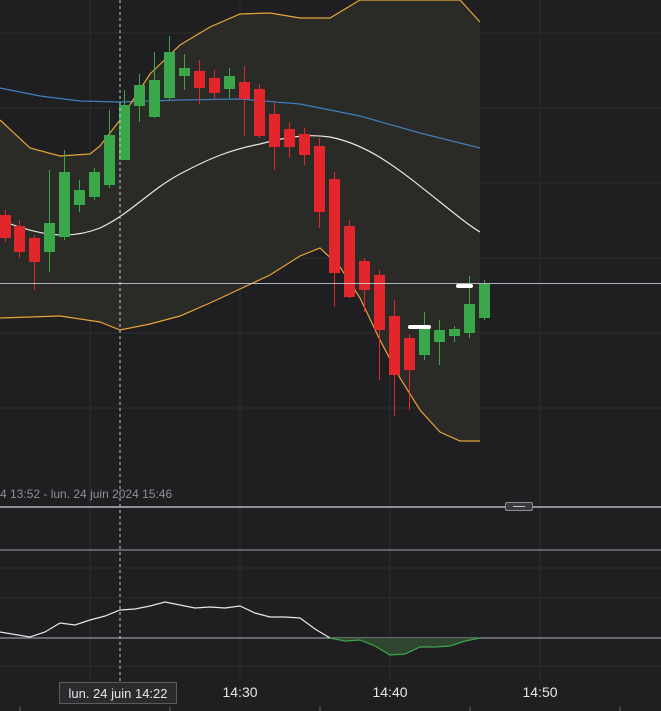  What do you see at coordinates (240, 692) in the screenshot?
I see `time-tick-label: 14:30` at bounding box center [240, 692].